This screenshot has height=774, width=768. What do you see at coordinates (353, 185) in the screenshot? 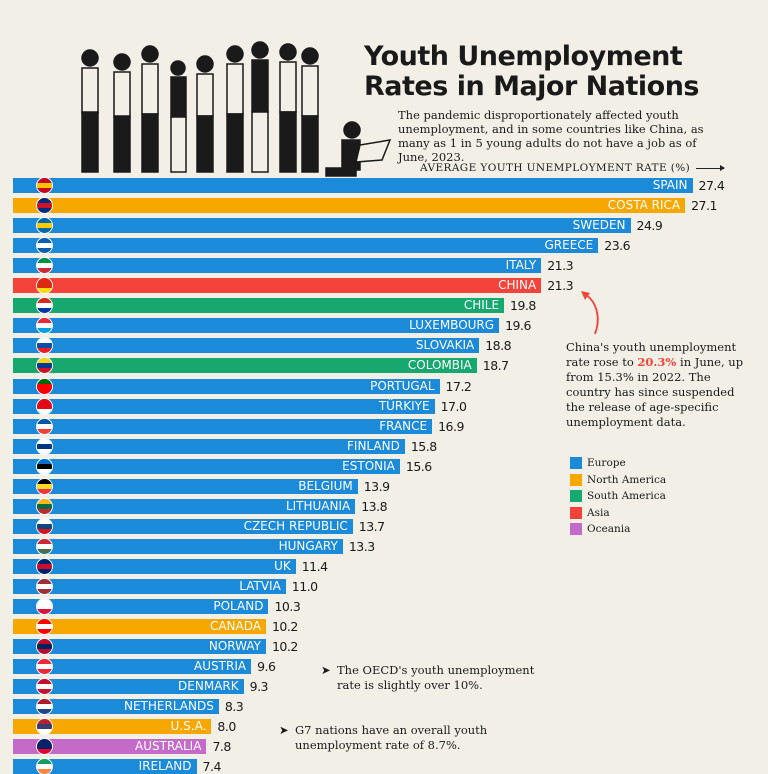
I see `bar-spain` at bounding box center [353, 185].